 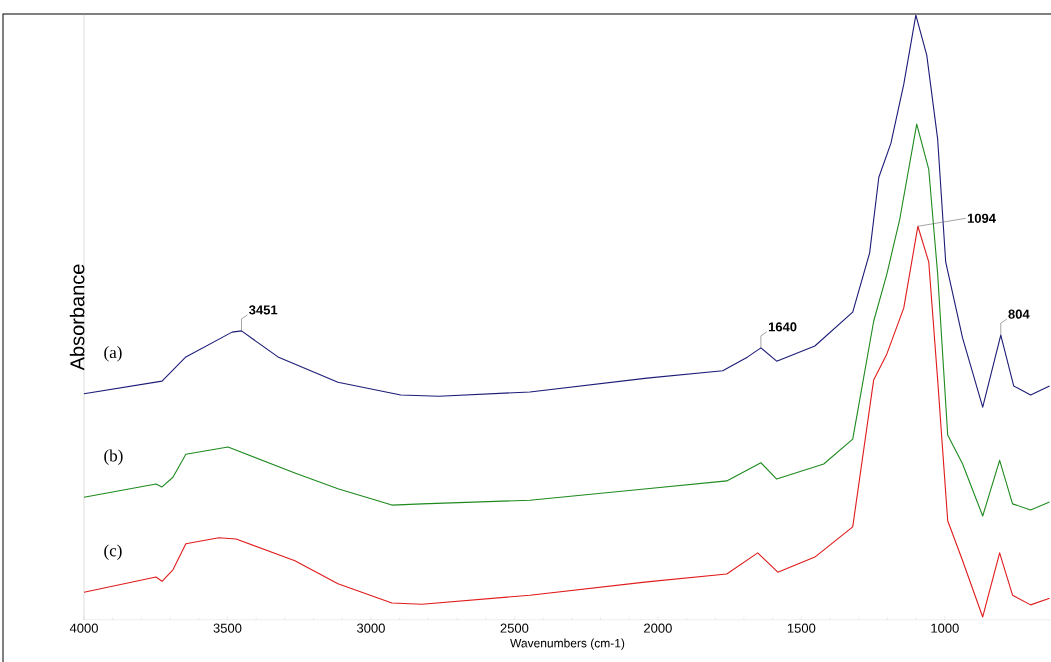 What do you see at coordinates (567, 644) in the screenshot?
I see `x-axis-title: Wavenumbers (cm-1)` at bounding box center [567, 644].